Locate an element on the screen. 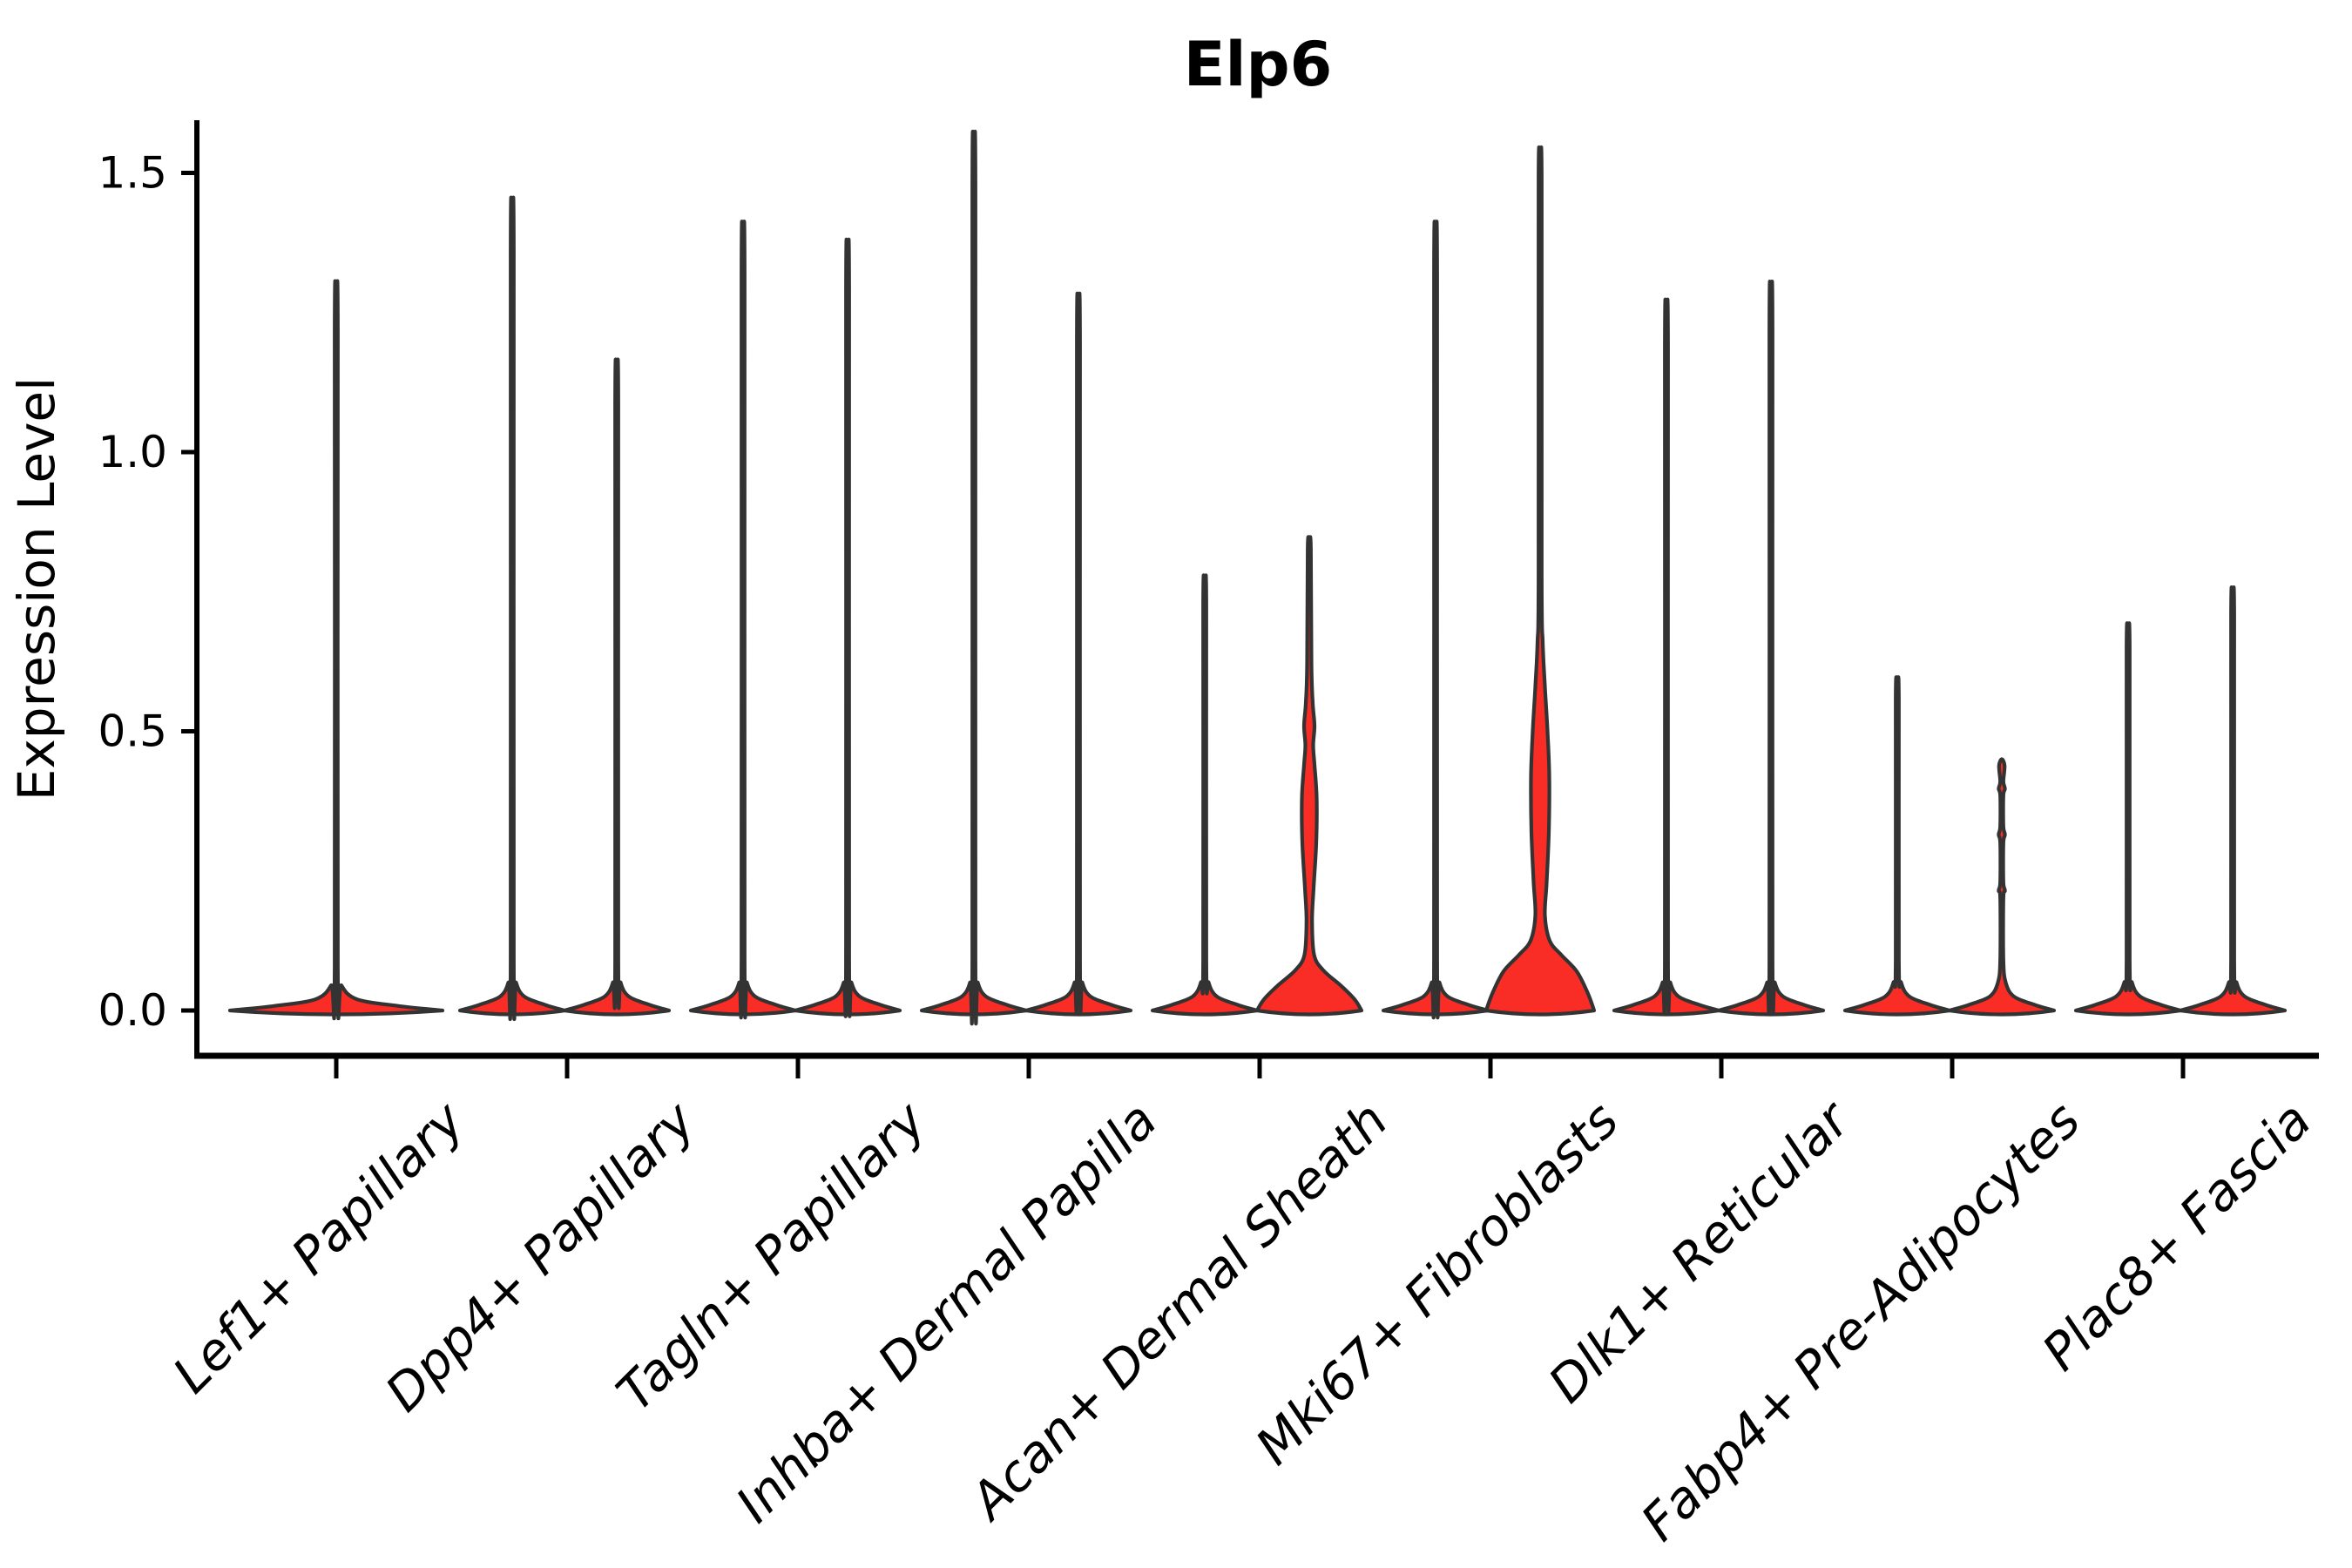 The width and height of the screenshot is (2352, 1568). y-axis-label: Expression Level is located at coordinates (36, 589).